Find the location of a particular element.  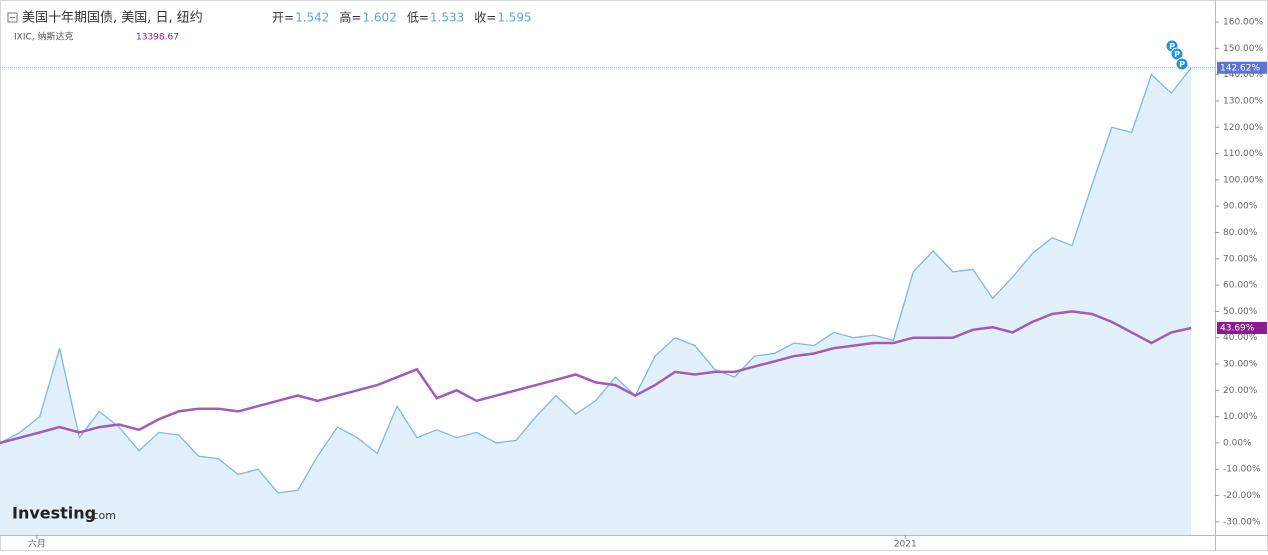

y-tick-label: -20.00% is located at coordinates (1242, 496).